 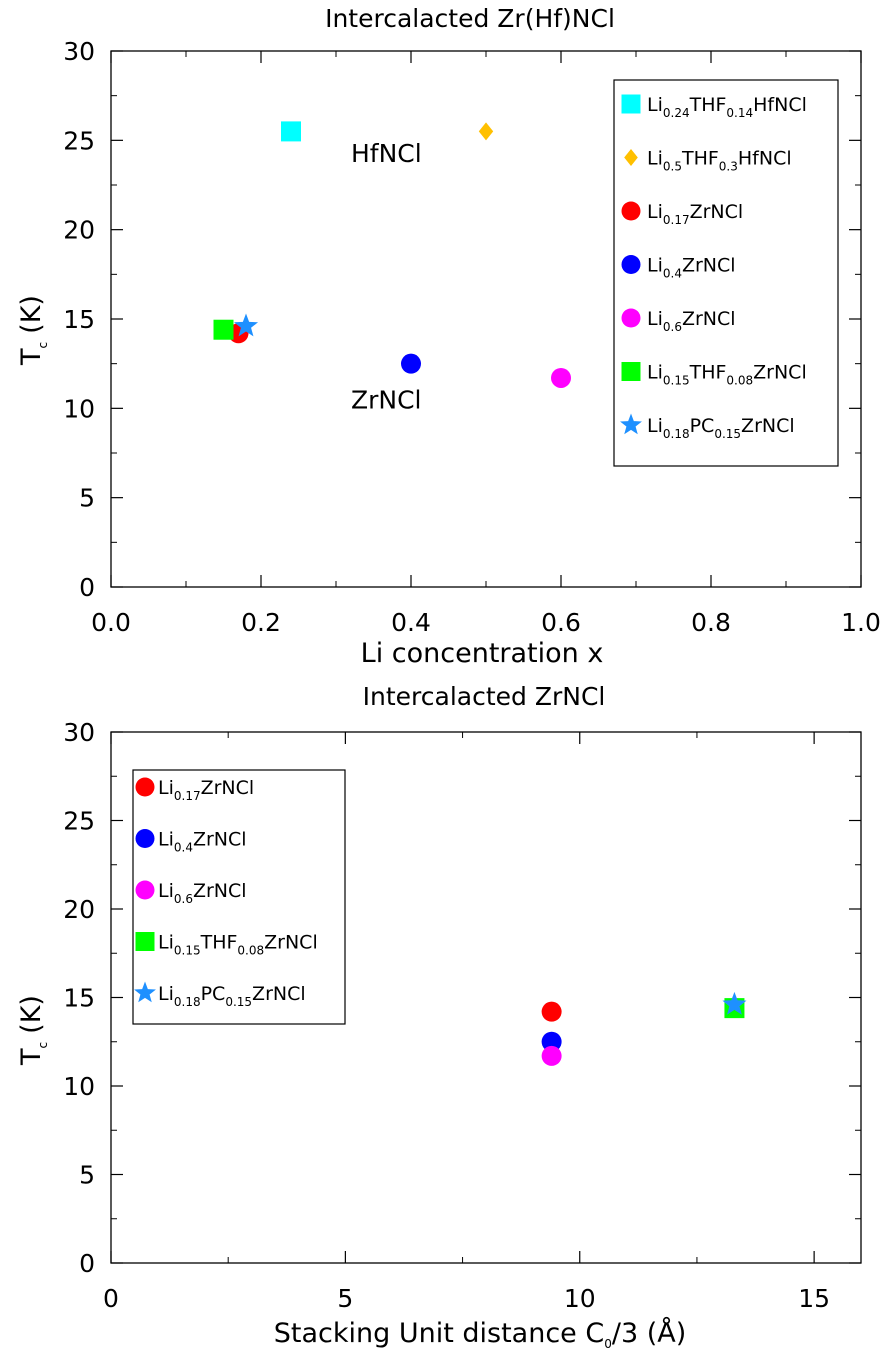 What do you see at coordinates (261, 622) in the screenshot?
I see `x-tick-label: 0.2` at bounding box center [261, 622].